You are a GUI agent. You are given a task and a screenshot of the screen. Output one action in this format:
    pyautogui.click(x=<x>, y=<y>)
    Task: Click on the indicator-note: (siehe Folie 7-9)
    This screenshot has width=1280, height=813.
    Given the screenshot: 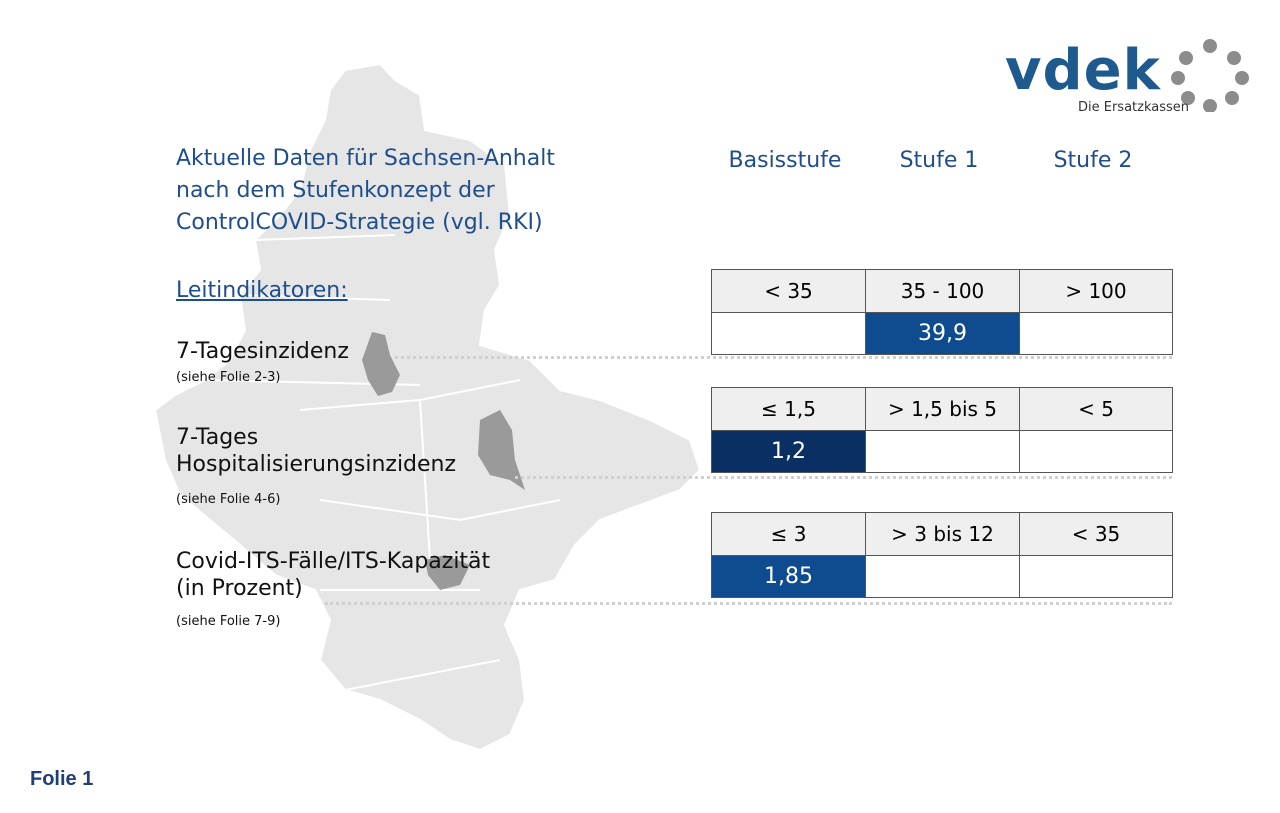 What is the action you would take?
    pyautogui.click(x=228, y=621)
    